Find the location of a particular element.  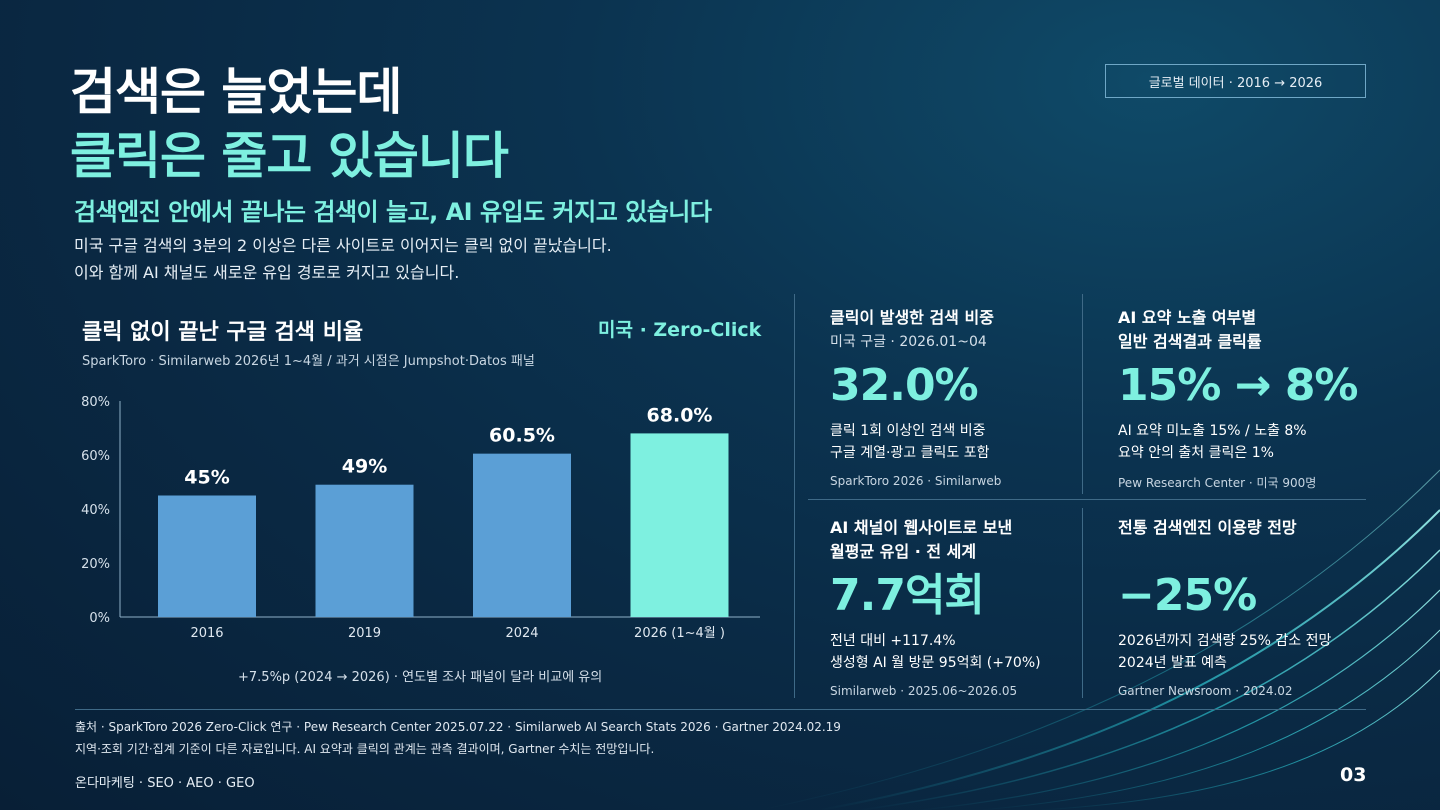

card-body-line1: 2026년까지 검색량 25% 감소 전망 is located at coordinates (1225, 641).